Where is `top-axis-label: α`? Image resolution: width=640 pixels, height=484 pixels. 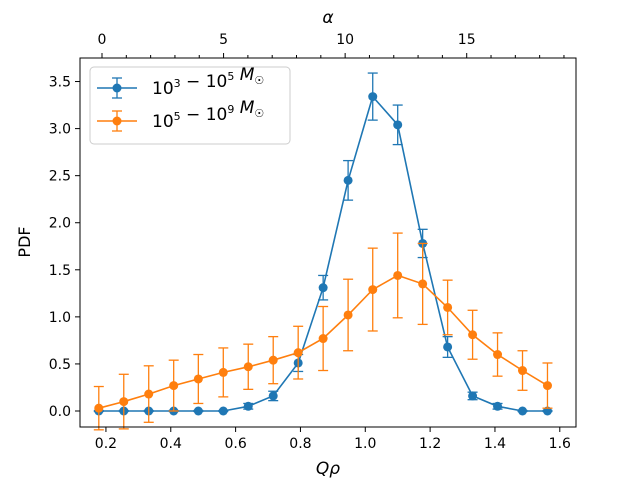 top-axis-label: α is located at coordinates (327, 18).